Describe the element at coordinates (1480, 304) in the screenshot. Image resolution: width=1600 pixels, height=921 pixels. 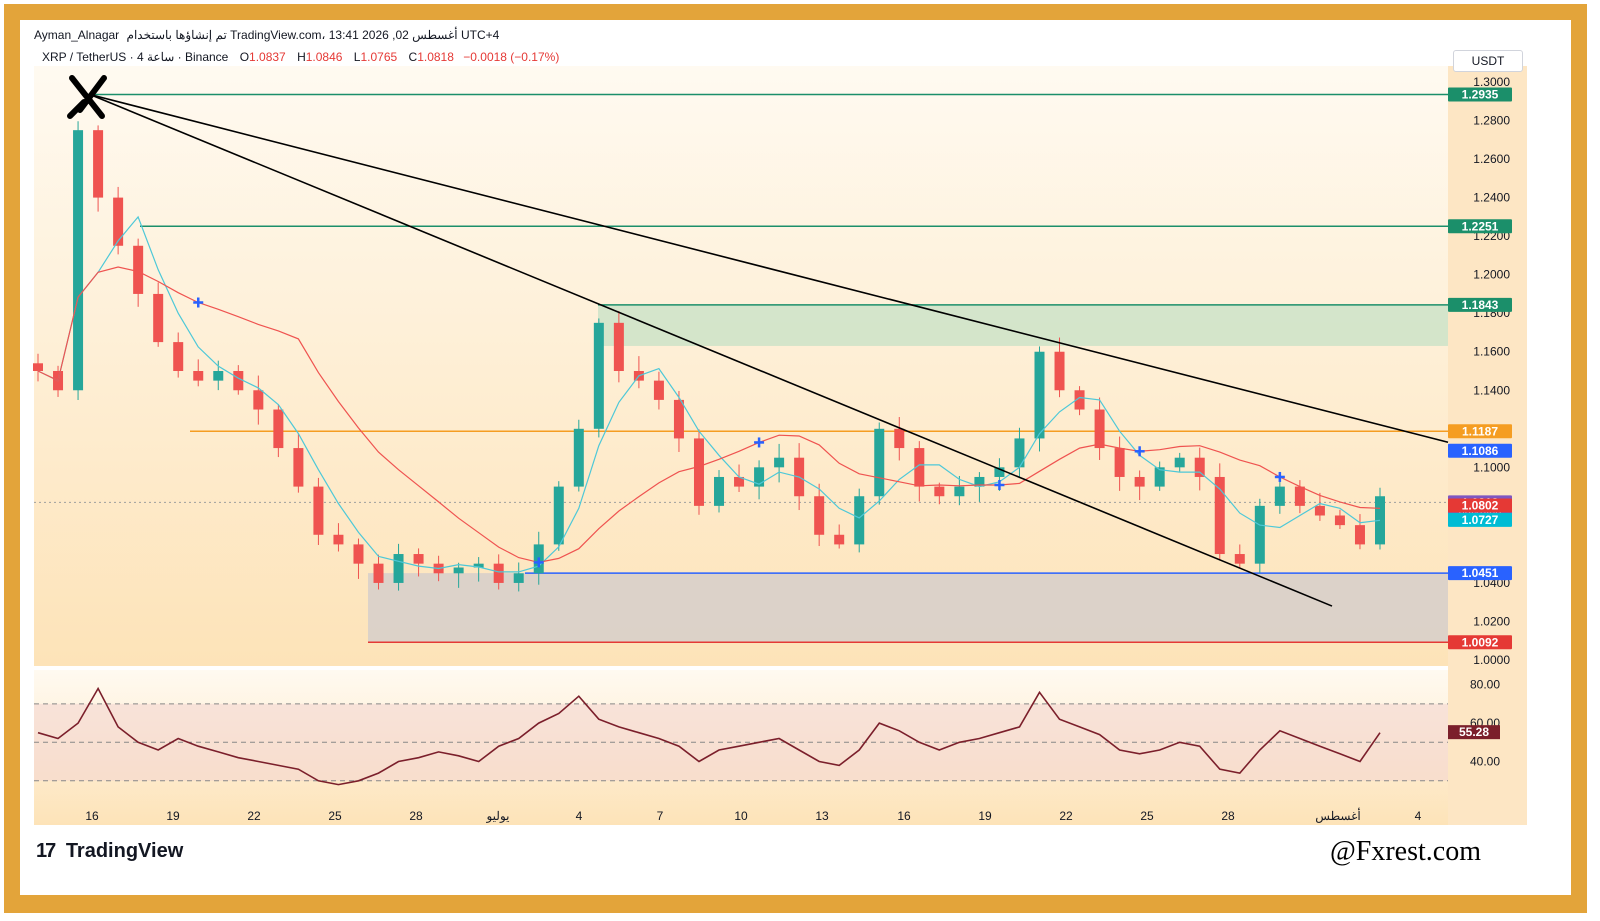
I see `level-price-tag: 1.1843` at that location.